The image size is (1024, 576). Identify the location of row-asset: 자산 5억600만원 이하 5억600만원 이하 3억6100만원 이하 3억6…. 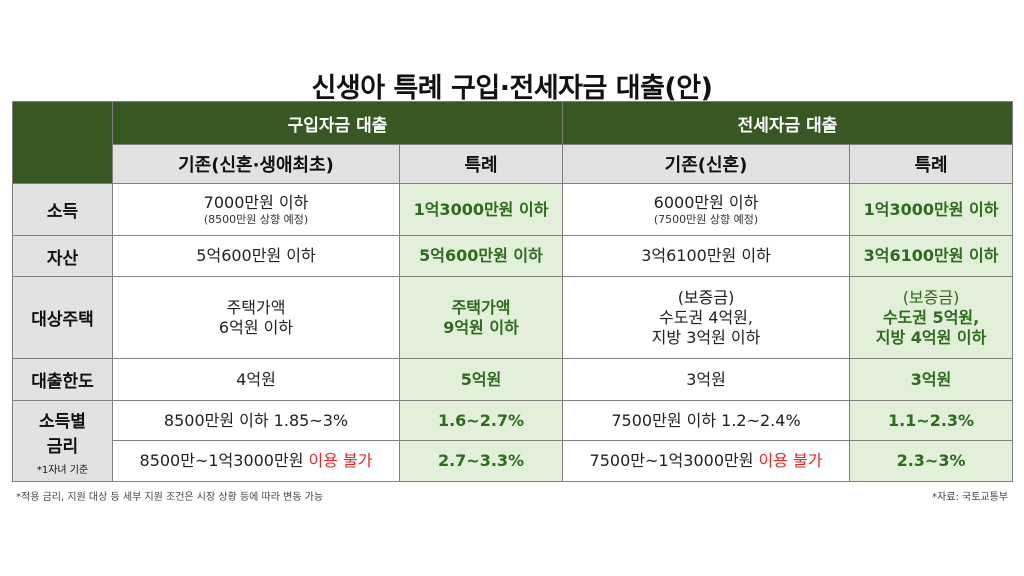
(513, 256).